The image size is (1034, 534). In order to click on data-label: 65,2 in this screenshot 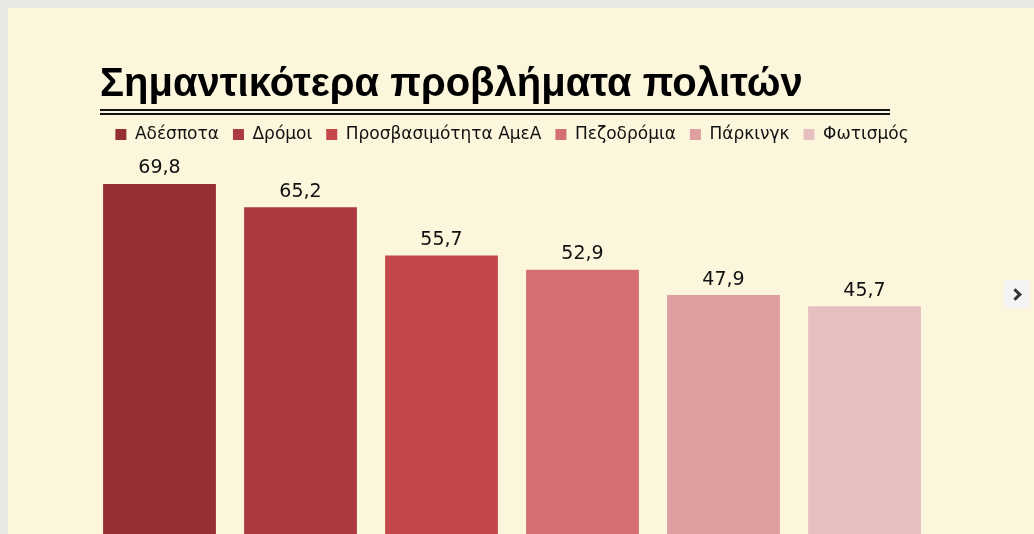, I will do `click(300, 189)`.